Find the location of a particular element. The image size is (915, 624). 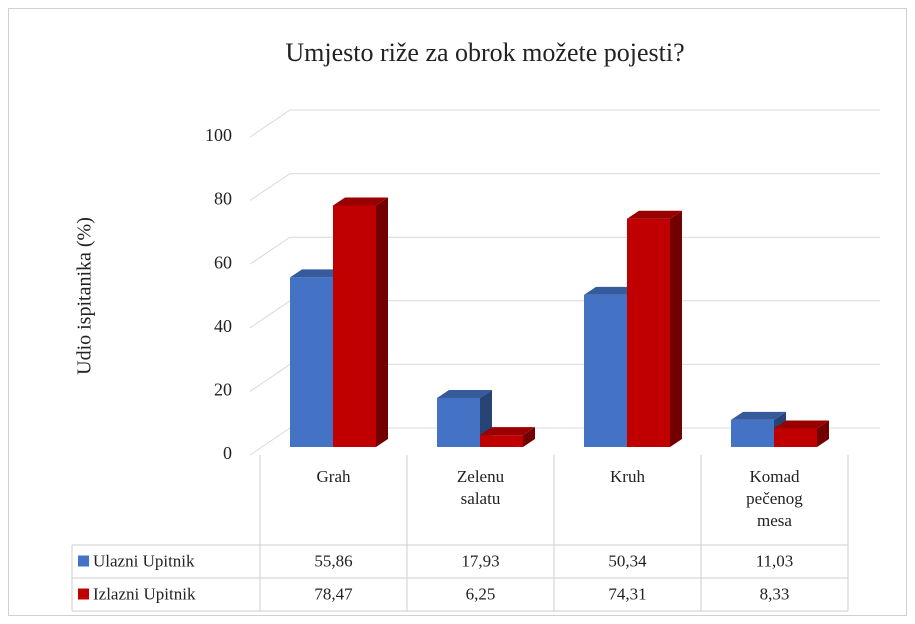

data-label: 50,34 is located at coordinates (627, 560).